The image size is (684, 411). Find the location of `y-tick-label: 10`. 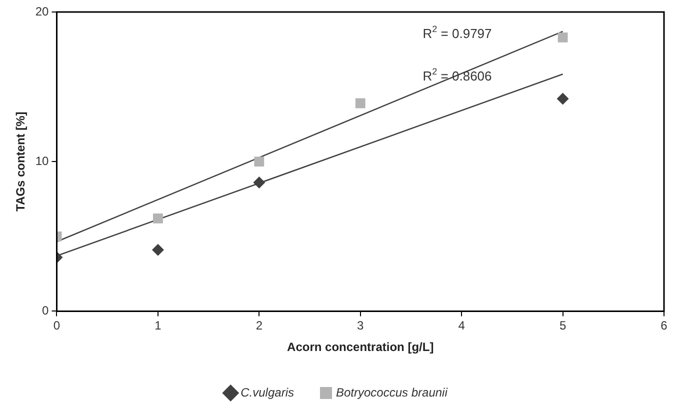

y-tick-label: 10 is located at coordinates (42, 161).